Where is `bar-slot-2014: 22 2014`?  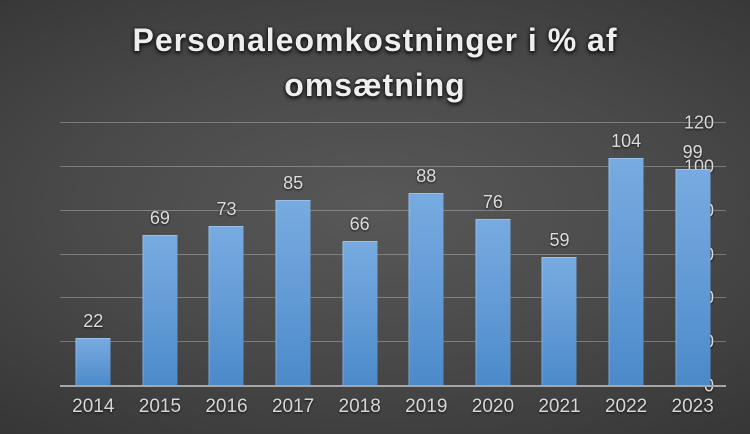 bar-slot-2014: 22 2014 is located at coordinates (93, 270).